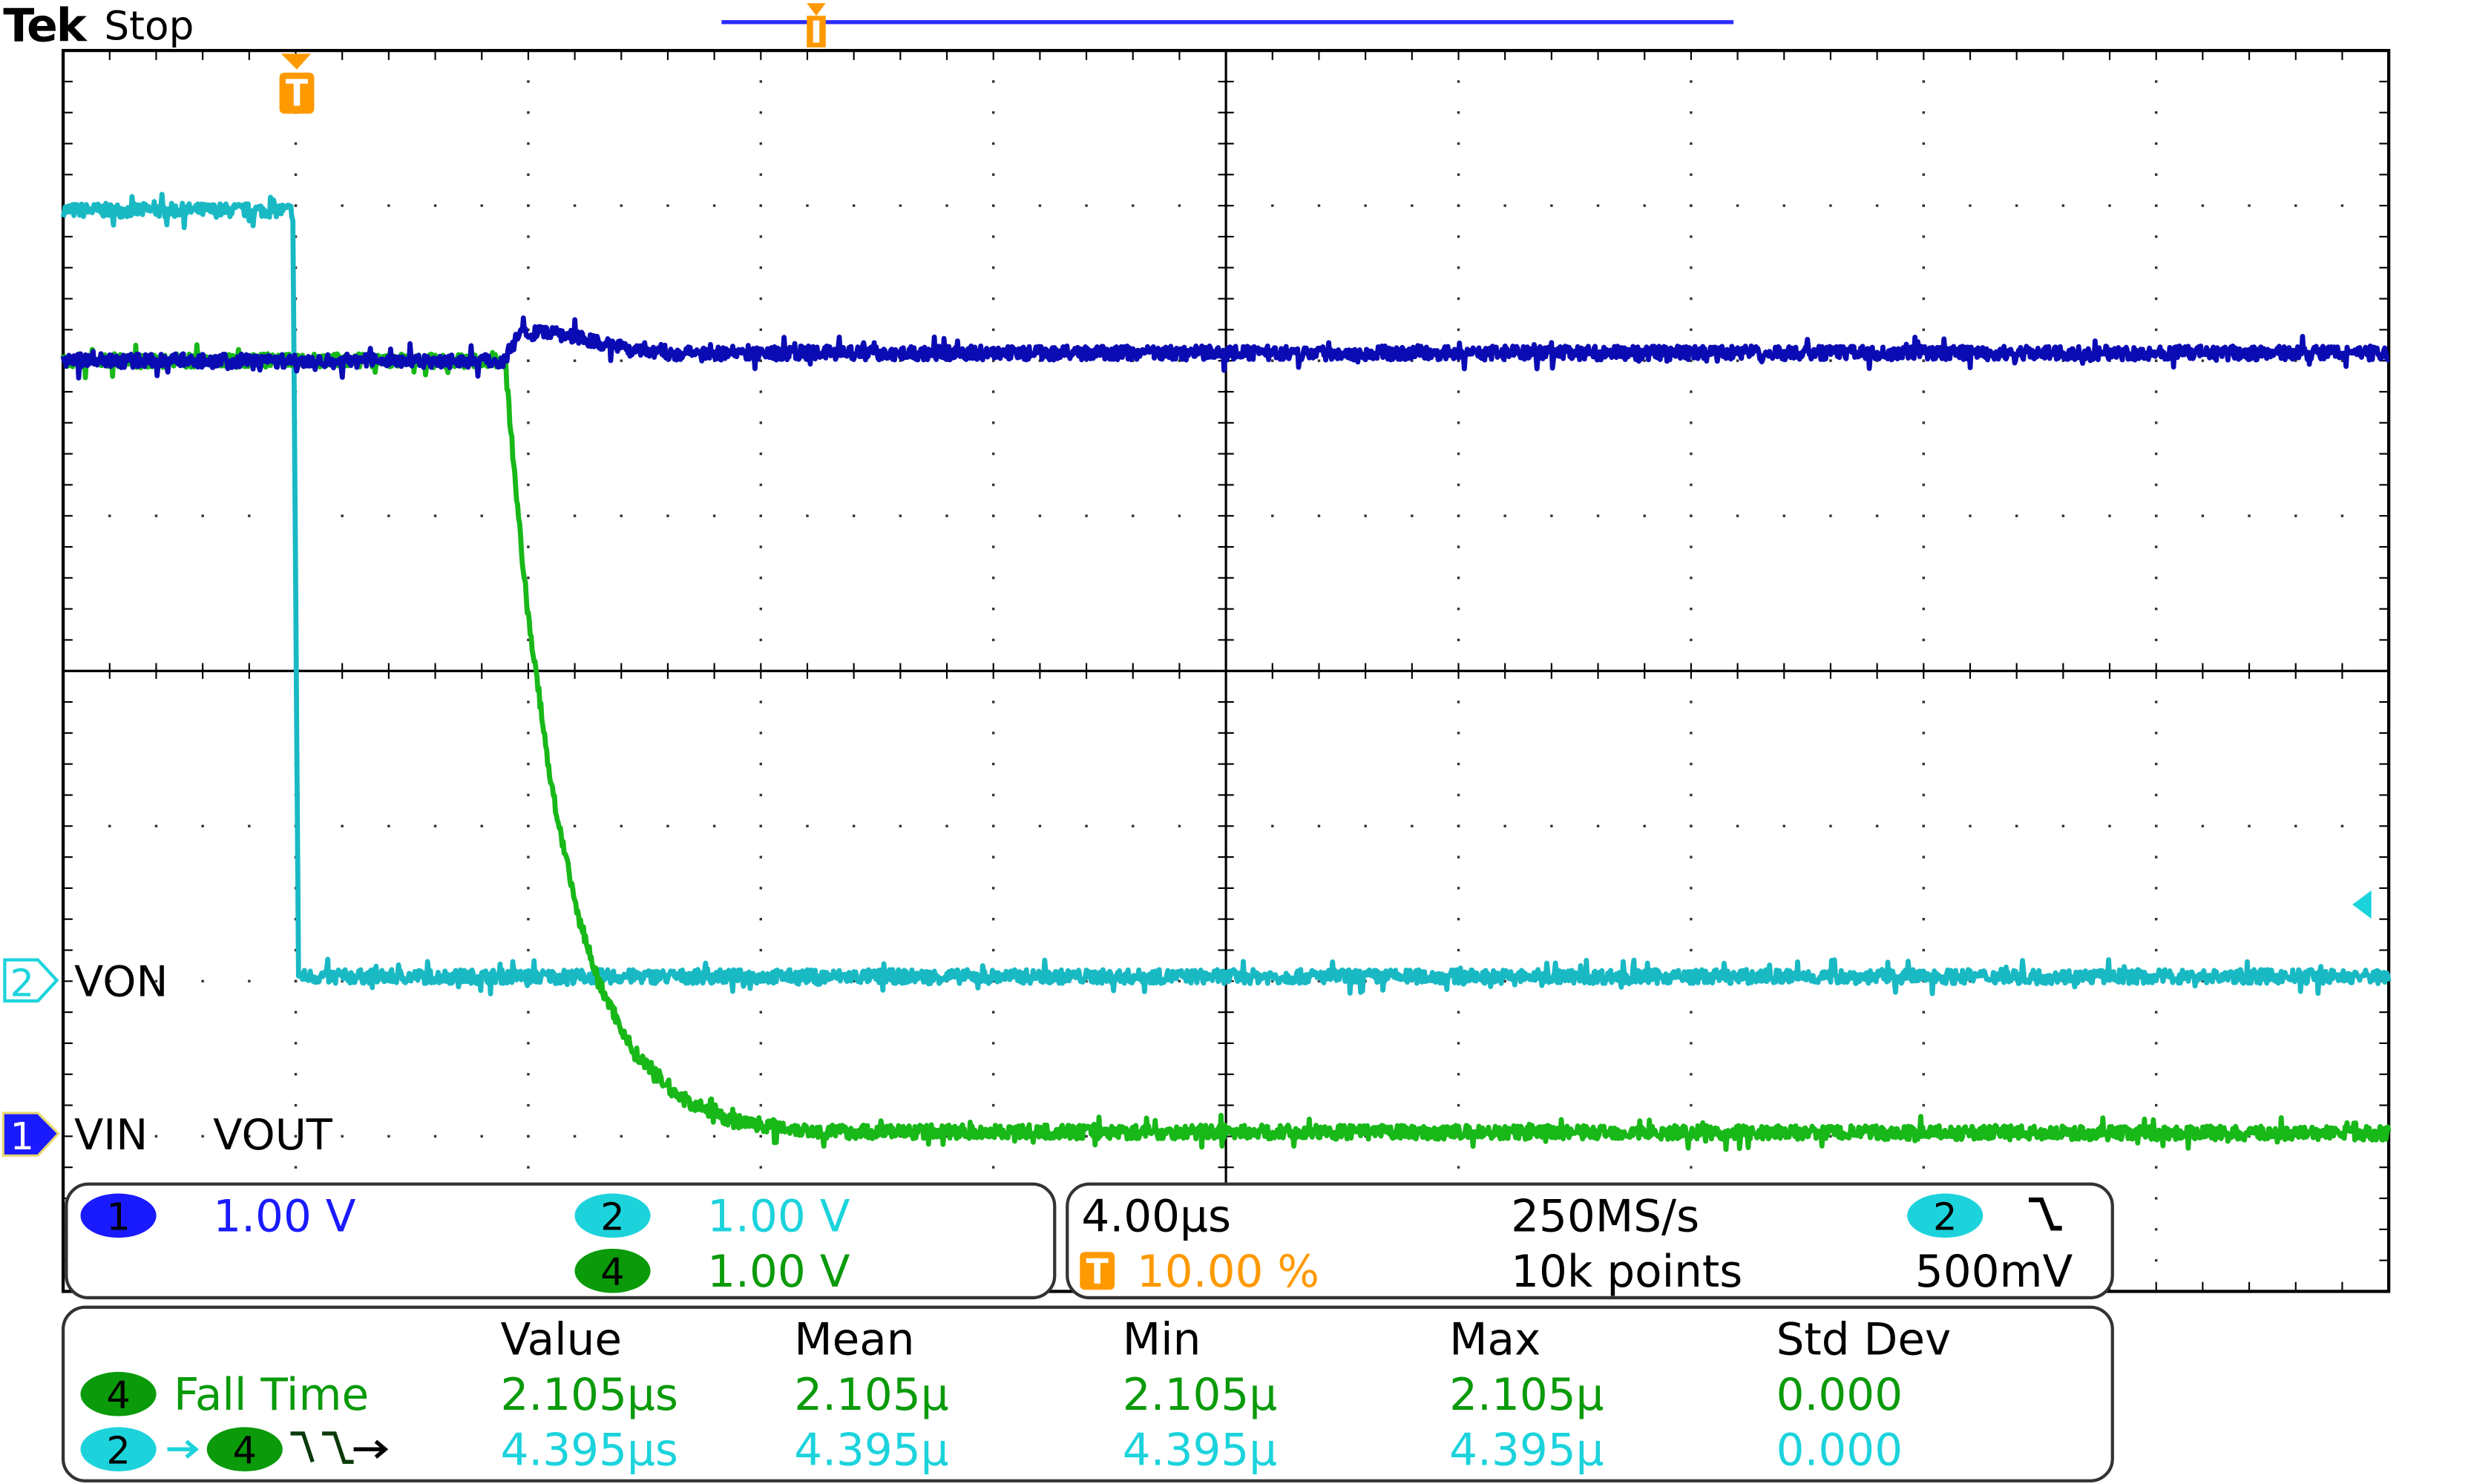 The width and height of the screenshot is (2474, 1484). I want to click on ch1-scale-value: 1.00 V, so click(284, 1217).